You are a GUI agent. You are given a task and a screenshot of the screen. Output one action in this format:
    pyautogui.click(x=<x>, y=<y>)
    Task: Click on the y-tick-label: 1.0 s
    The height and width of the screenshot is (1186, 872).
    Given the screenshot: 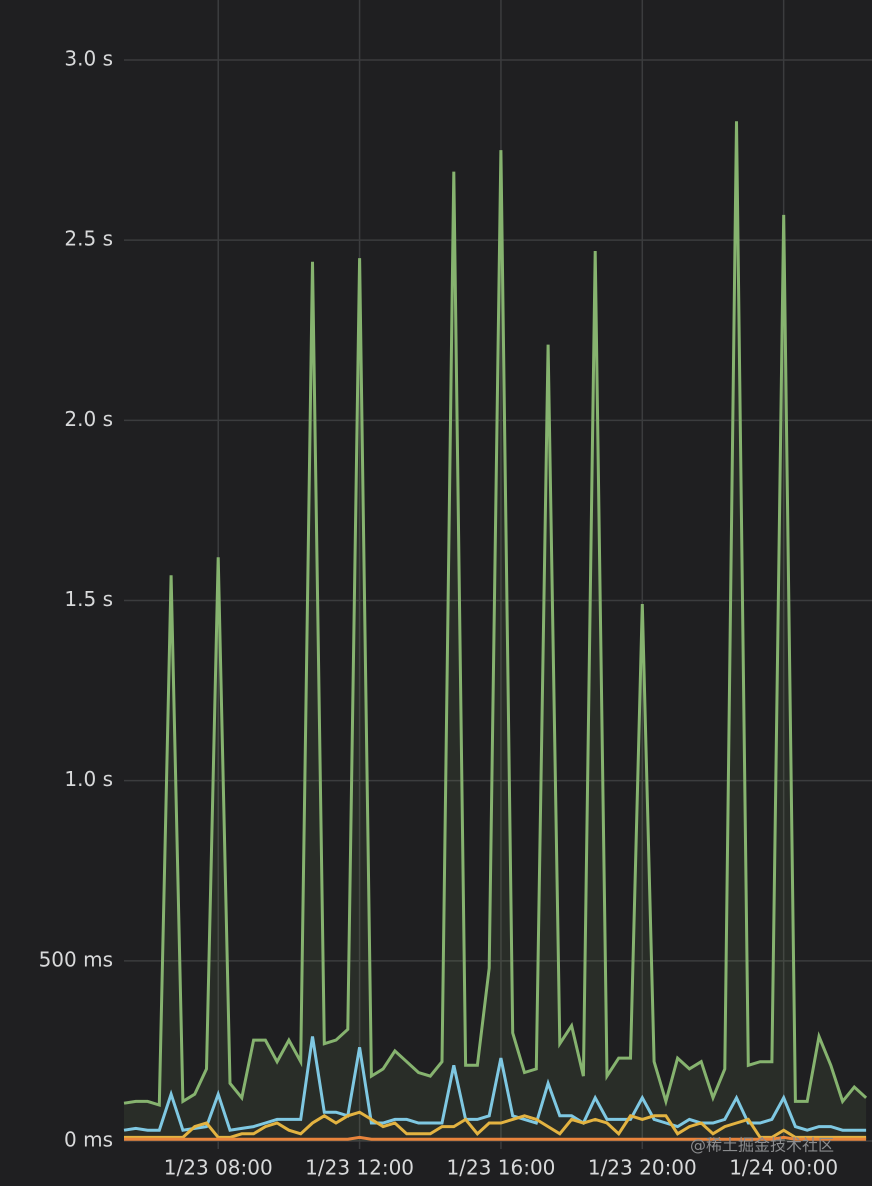 What is the action you would take?
    pyautogui.click(x=88, y=779)
    